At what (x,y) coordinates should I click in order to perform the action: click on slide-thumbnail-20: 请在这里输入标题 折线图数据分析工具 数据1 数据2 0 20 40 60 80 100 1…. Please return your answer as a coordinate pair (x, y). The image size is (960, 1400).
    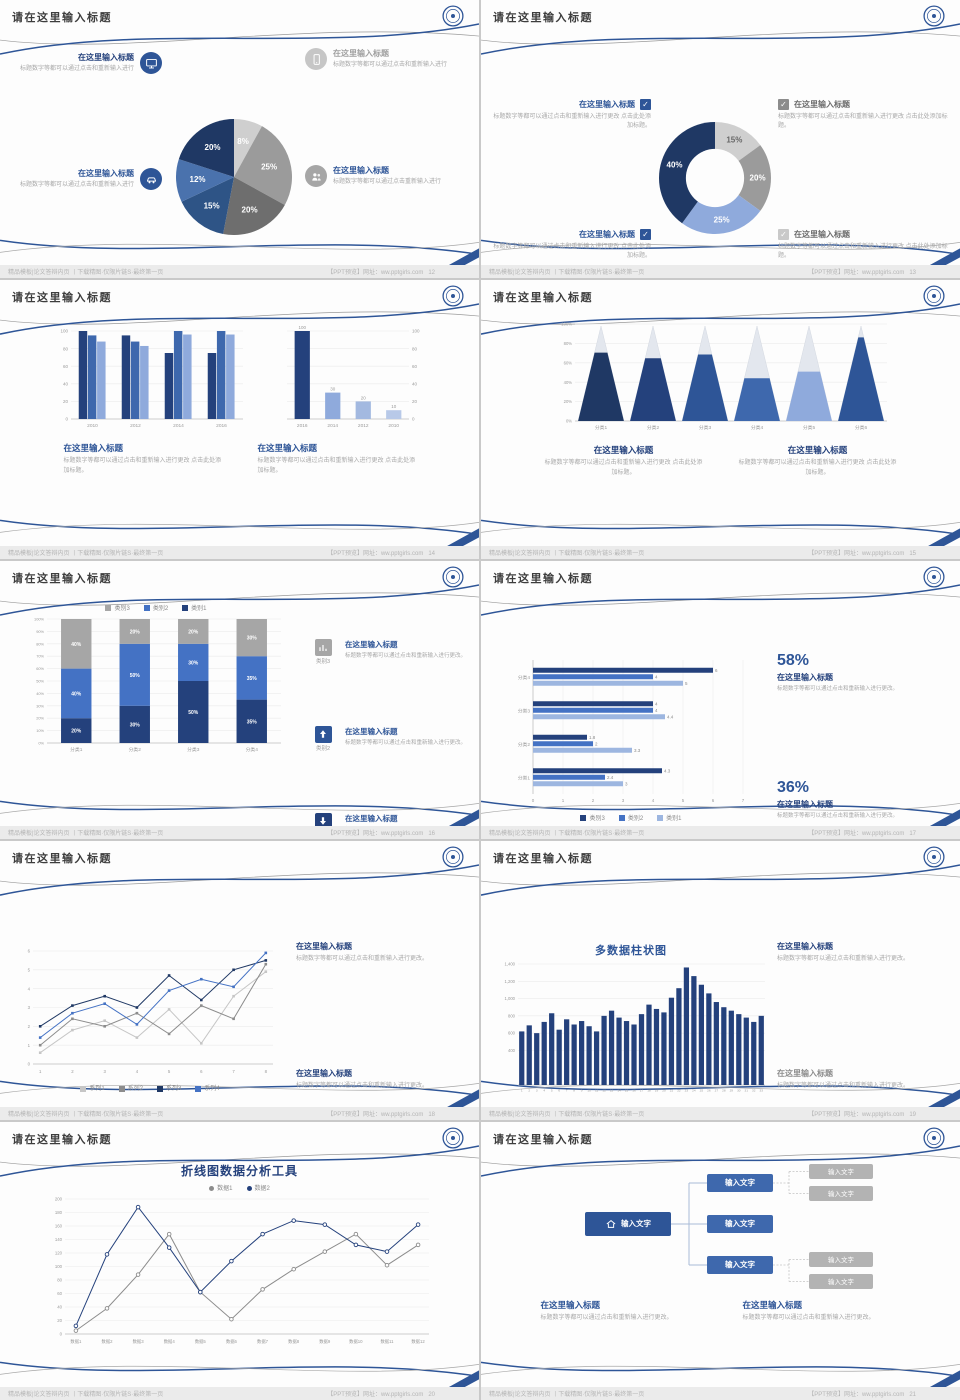
    Looking at the image, I should click on (239, 1260).